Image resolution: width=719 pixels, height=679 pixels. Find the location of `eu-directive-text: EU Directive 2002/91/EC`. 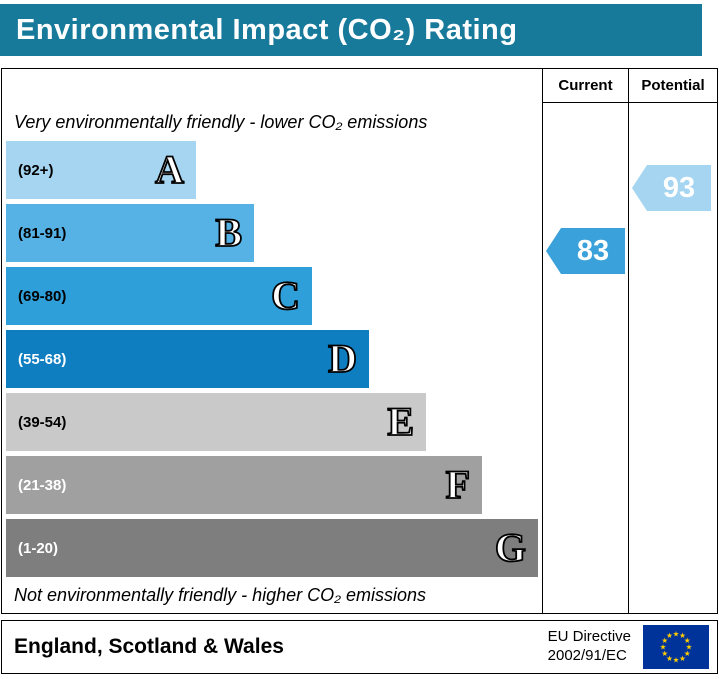

eu-directive-text: EU Directive 2002/91/EC is located at coordinates (589, 647).